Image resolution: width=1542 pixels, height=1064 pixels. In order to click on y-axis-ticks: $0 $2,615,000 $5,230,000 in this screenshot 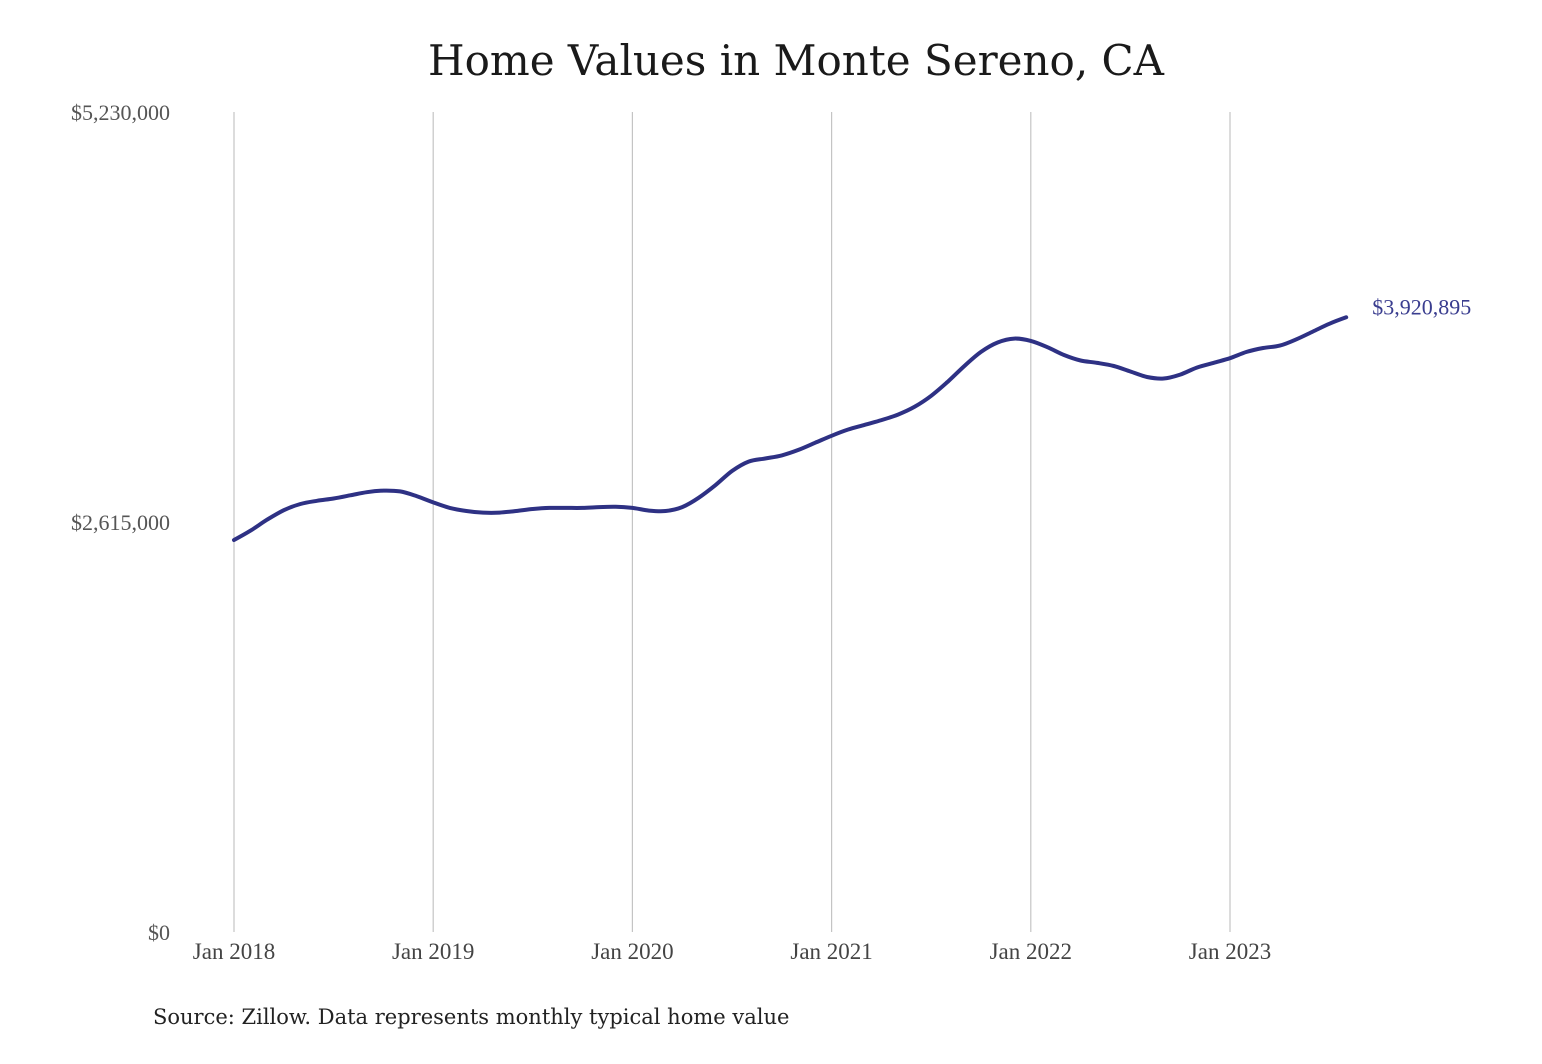, I will do `click(120, 522)`.